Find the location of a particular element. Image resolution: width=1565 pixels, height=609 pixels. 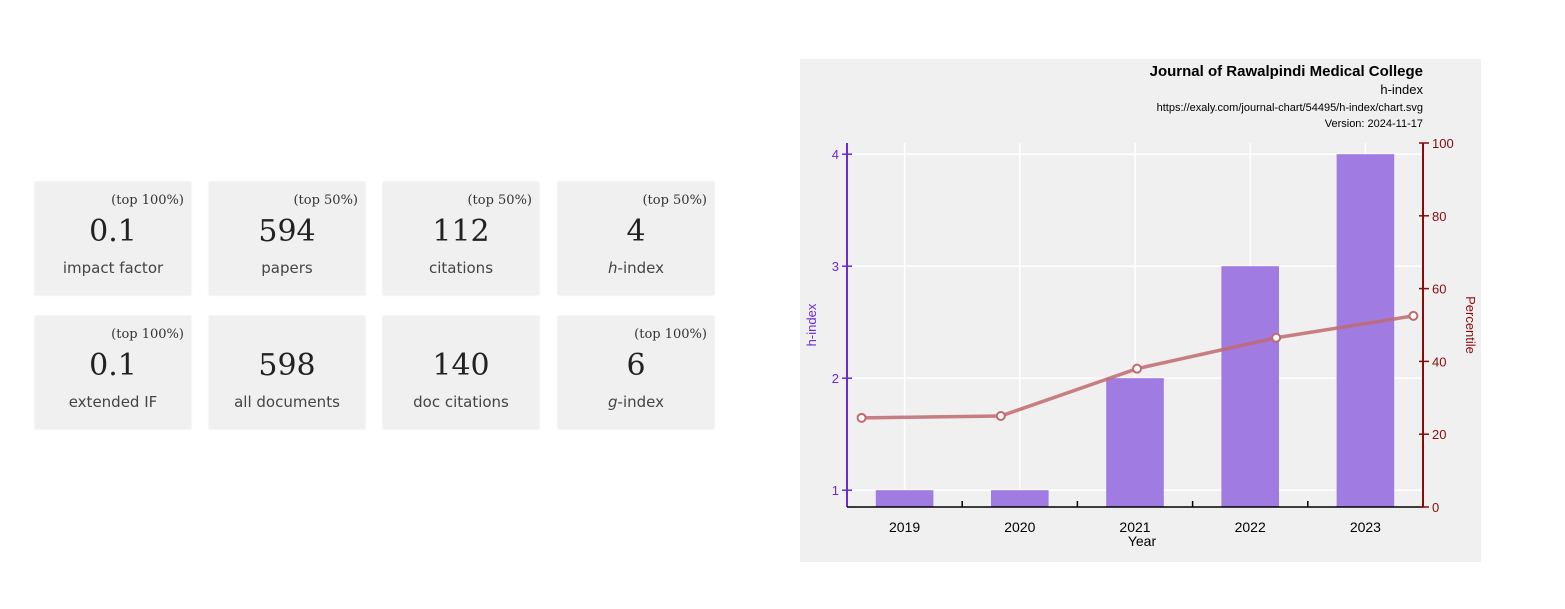

metric-label: all documents is located at coordinates (287, 402).